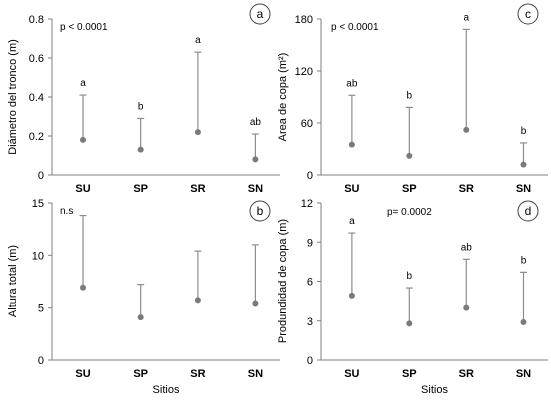  I want to click on y-tick-label: 0.6, so click(36, 59).